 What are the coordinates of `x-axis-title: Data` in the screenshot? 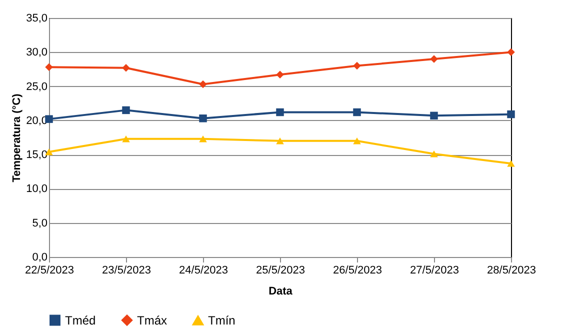 It's located at (281, 292).